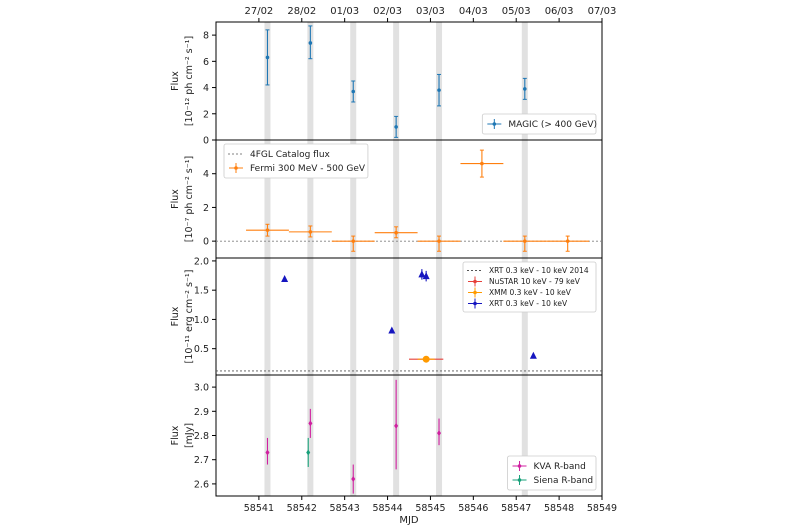  Describe the element at coordinates (387, 11) in the screenshot. I see `top-axis-tick-label: 02/03` at that location.